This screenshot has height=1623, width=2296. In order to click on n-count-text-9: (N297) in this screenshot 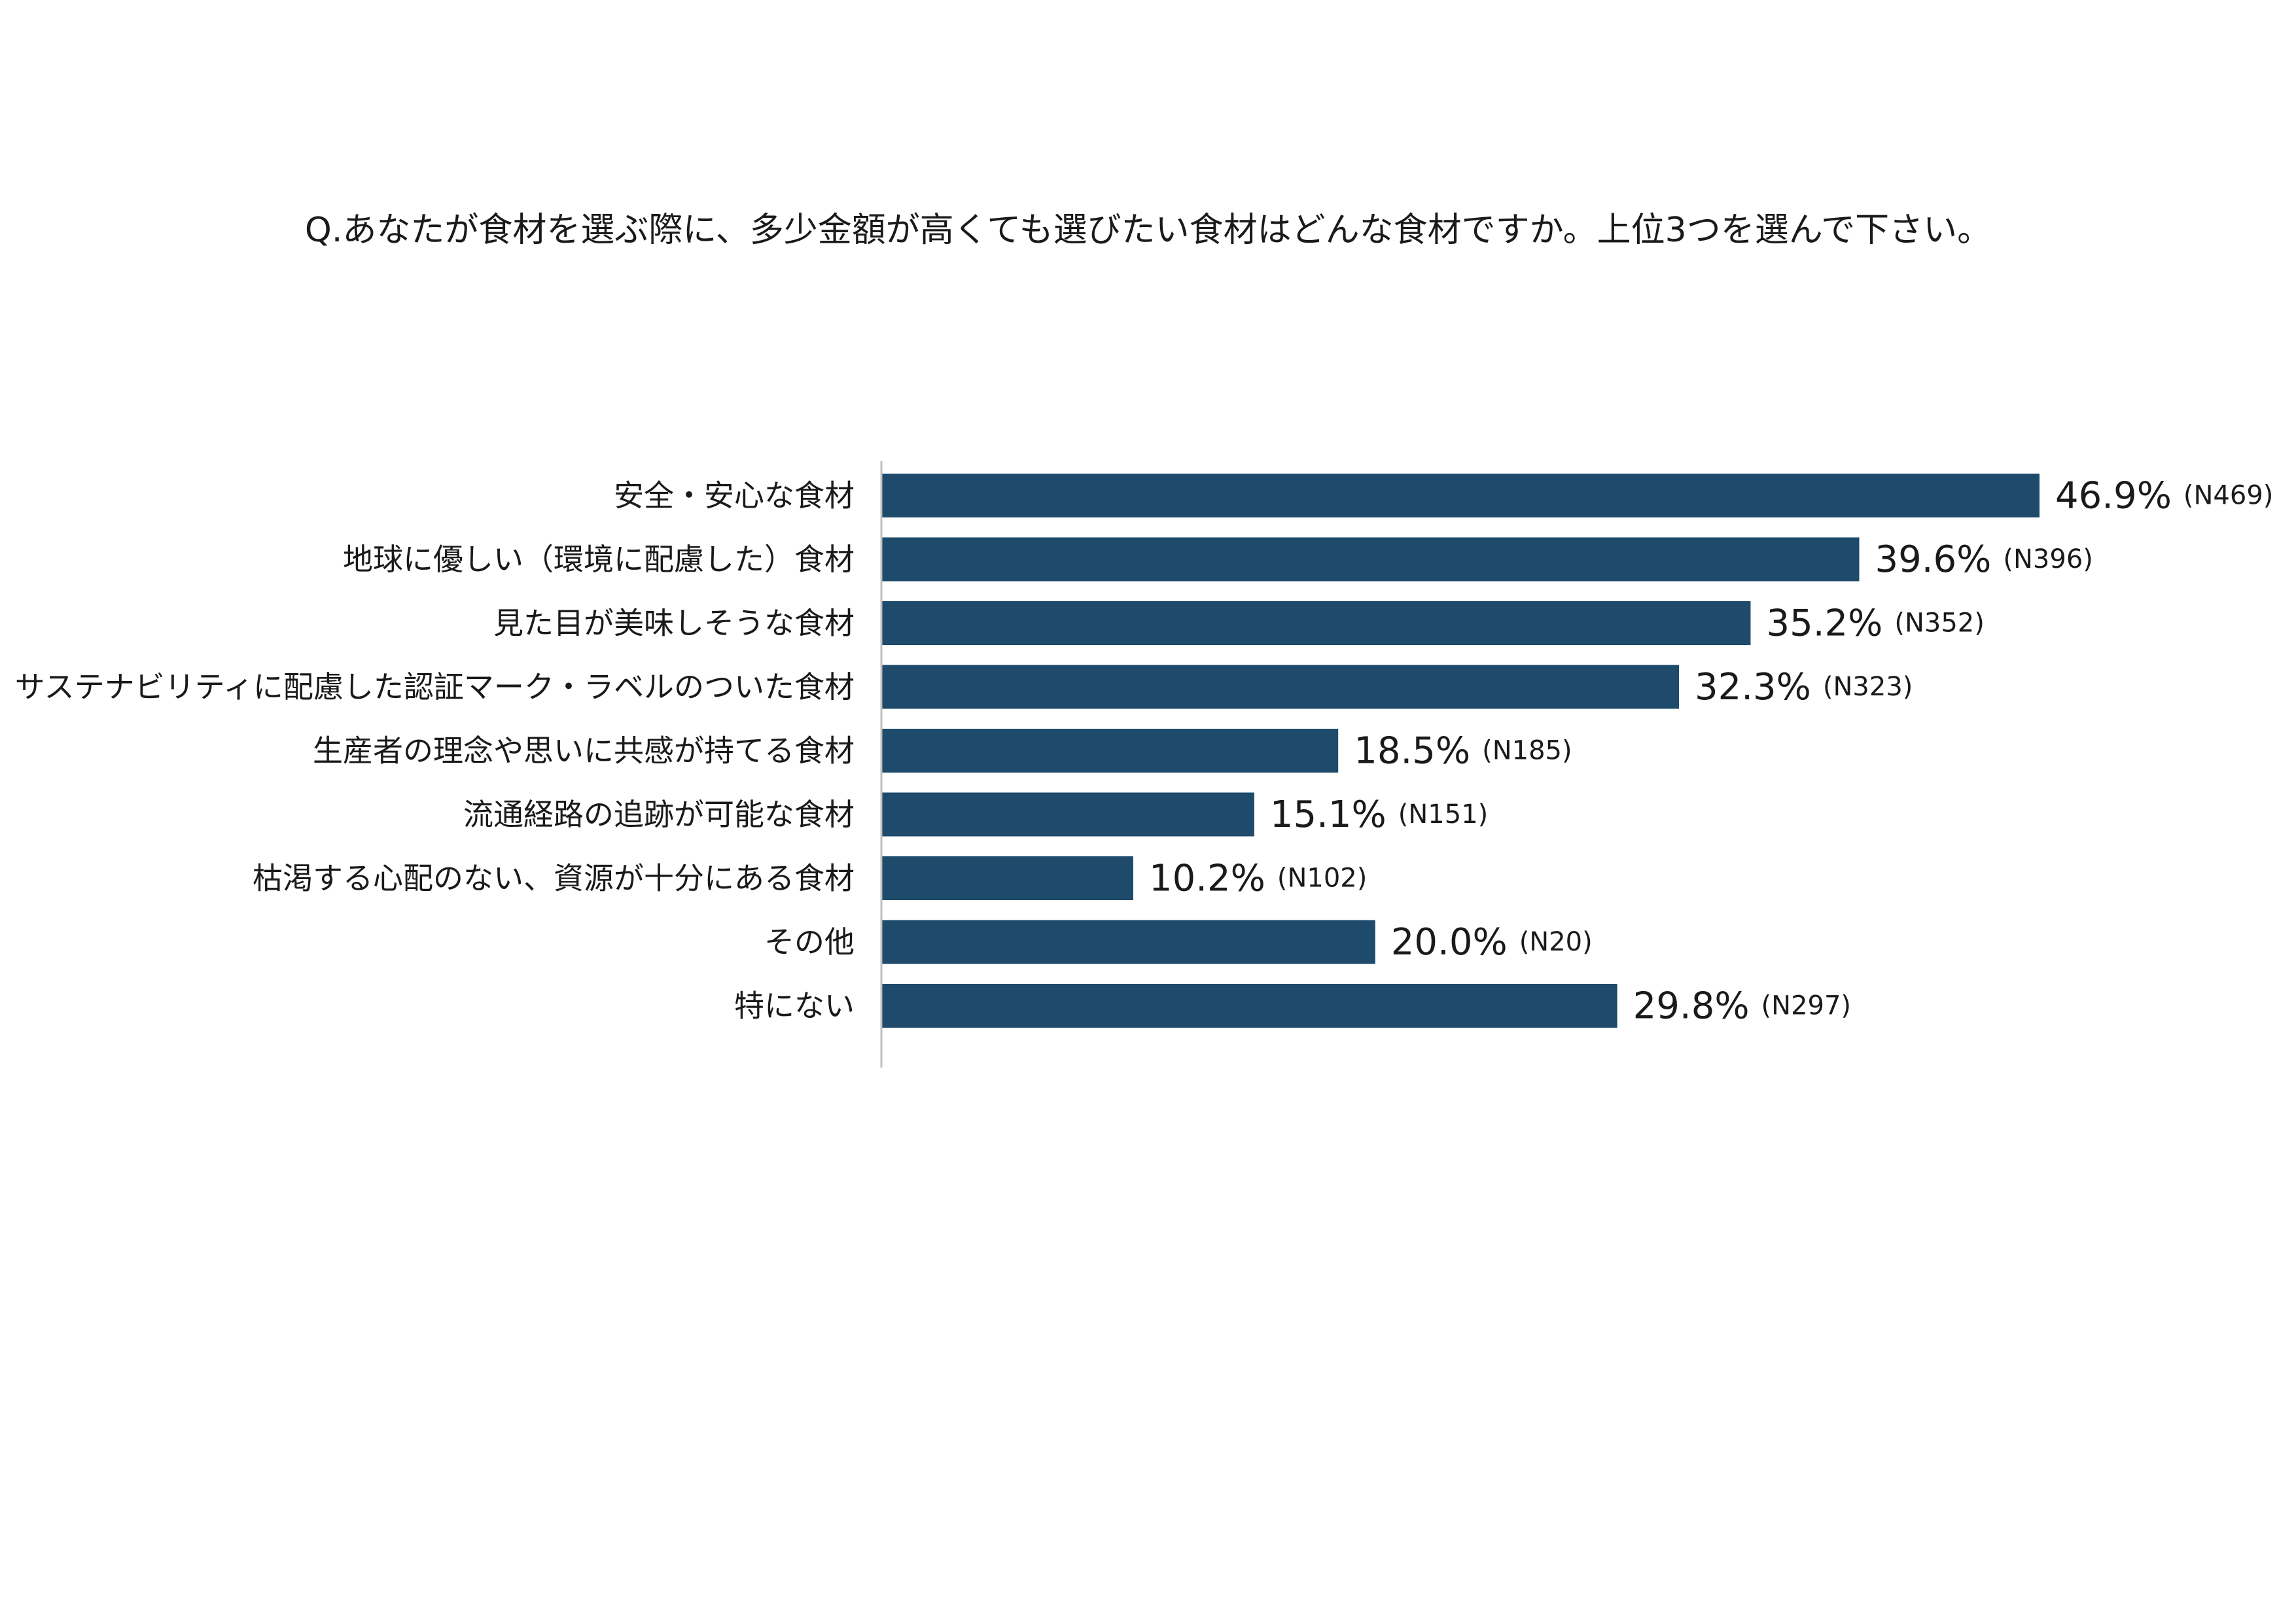, I will do `click(1806, 1006)`.